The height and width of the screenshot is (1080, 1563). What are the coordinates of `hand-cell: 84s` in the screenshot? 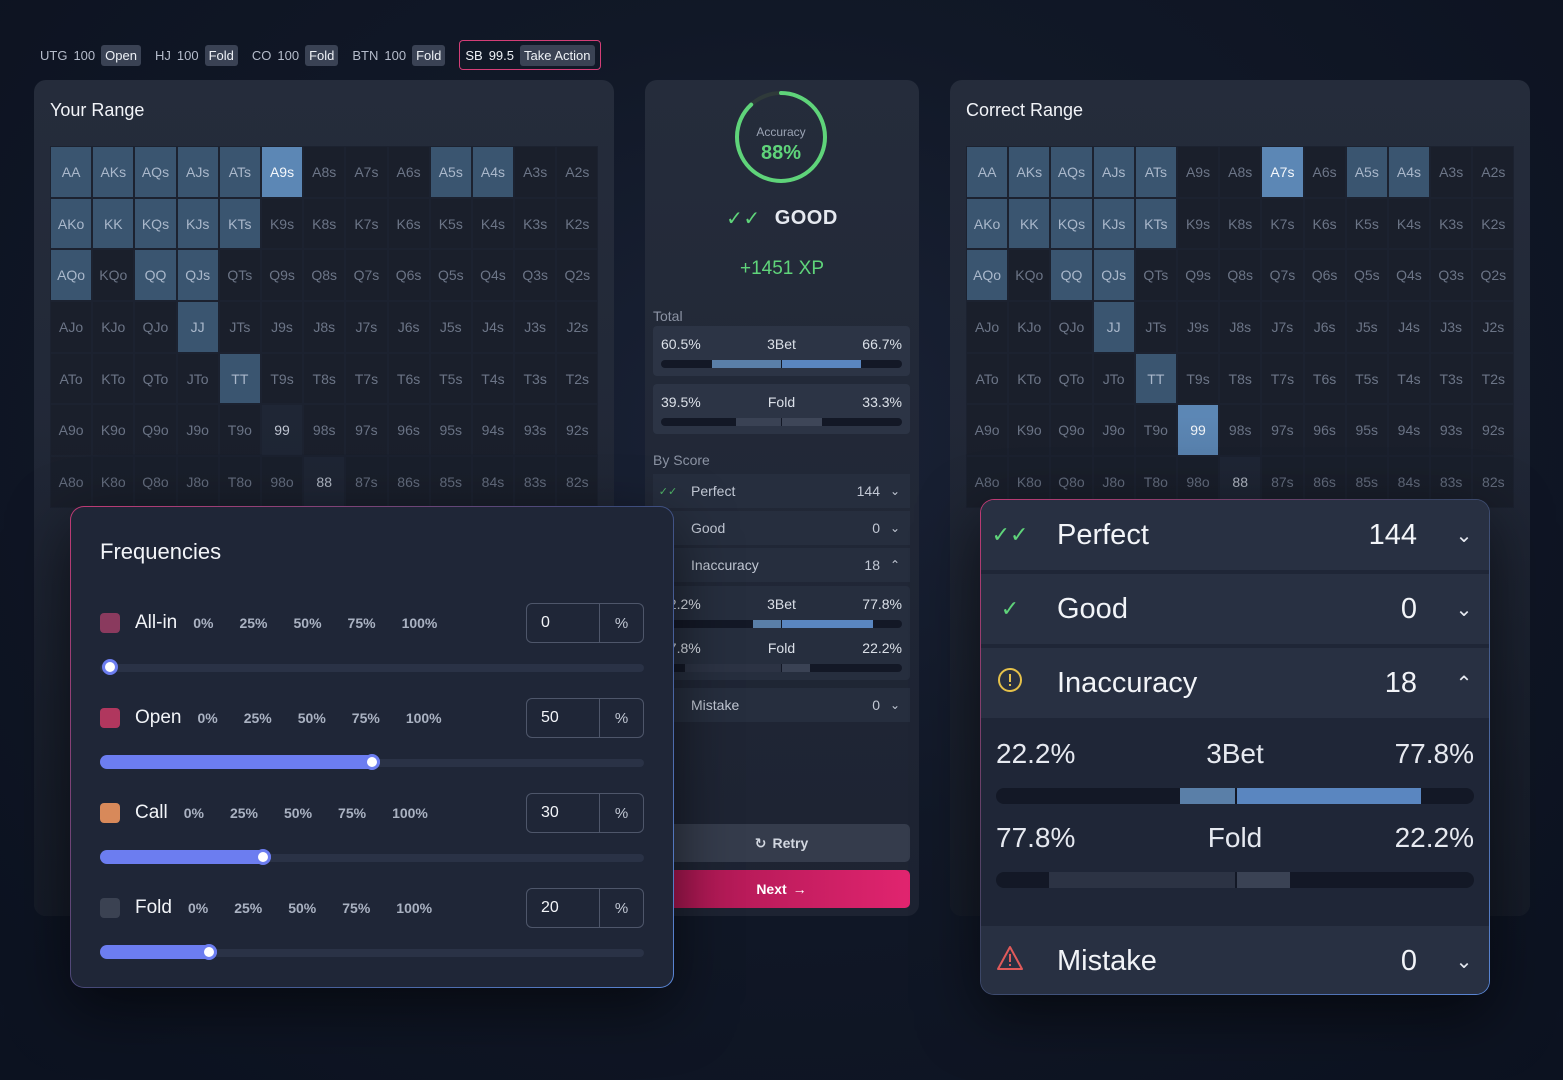 It's located at (493, 482).